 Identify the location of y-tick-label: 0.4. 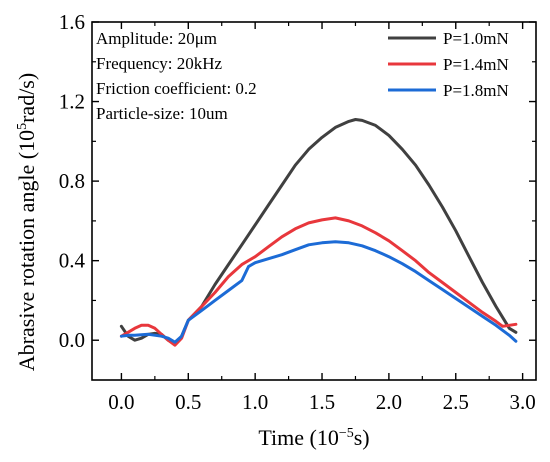
(72, 261).